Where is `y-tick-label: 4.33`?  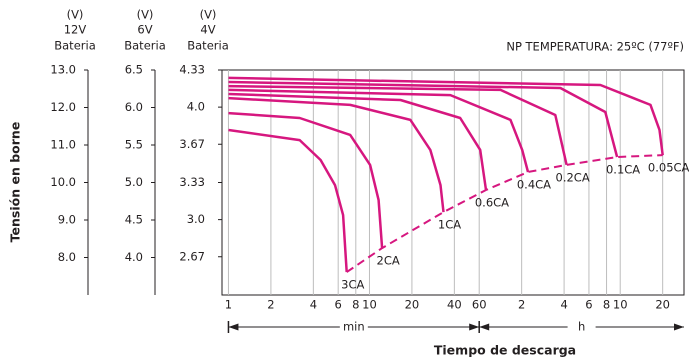 y-tick-label: 4.33 is located at coordinates (192, 70).